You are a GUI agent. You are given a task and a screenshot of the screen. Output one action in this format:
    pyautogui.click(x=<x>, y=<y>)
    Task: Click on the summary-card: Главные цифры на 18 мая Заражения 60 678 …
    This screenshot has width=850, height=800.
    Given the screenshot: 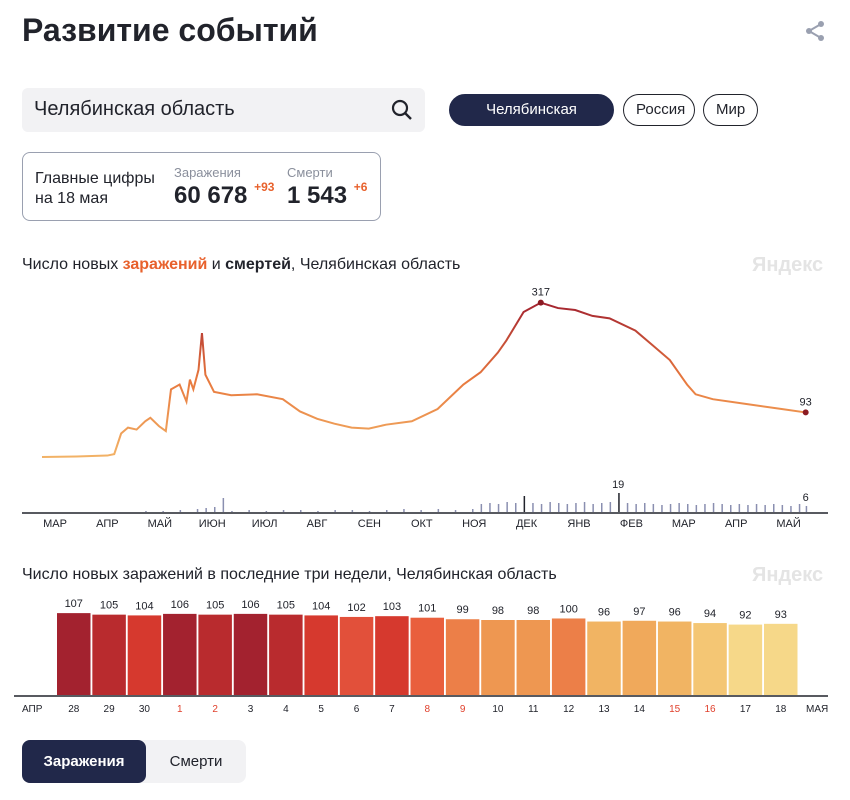 What is the action you would take?
    pyautogui.click(x=201, y=186)
    